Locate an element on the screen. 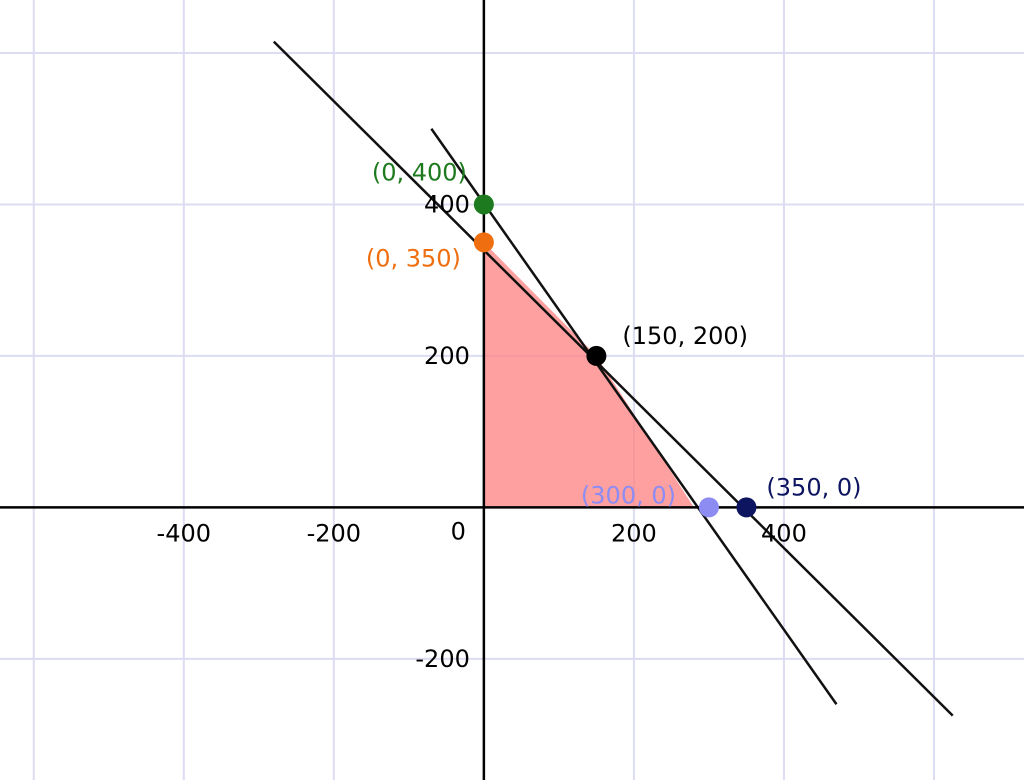  y-tick-label: -200 is located at coordinates (442, 659).